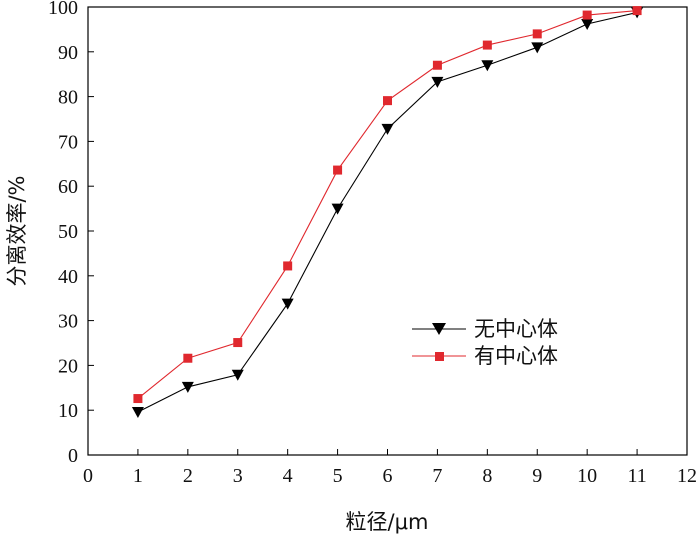 The image size is (700, 536). I want to click on y-tick-label: 70, so click(68, 142).